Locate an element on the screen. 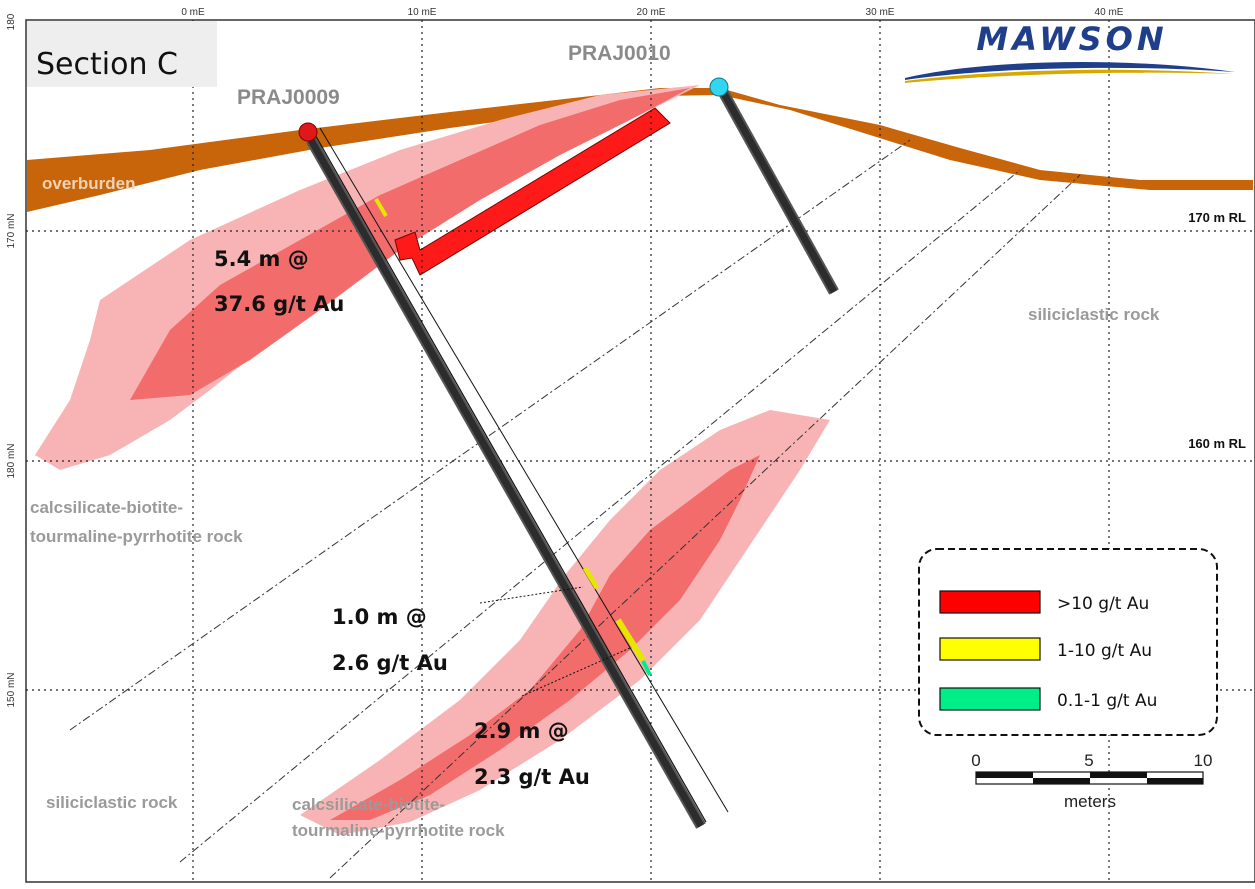  assay-tick-0.1-1 is located at coordinates (646, 668).